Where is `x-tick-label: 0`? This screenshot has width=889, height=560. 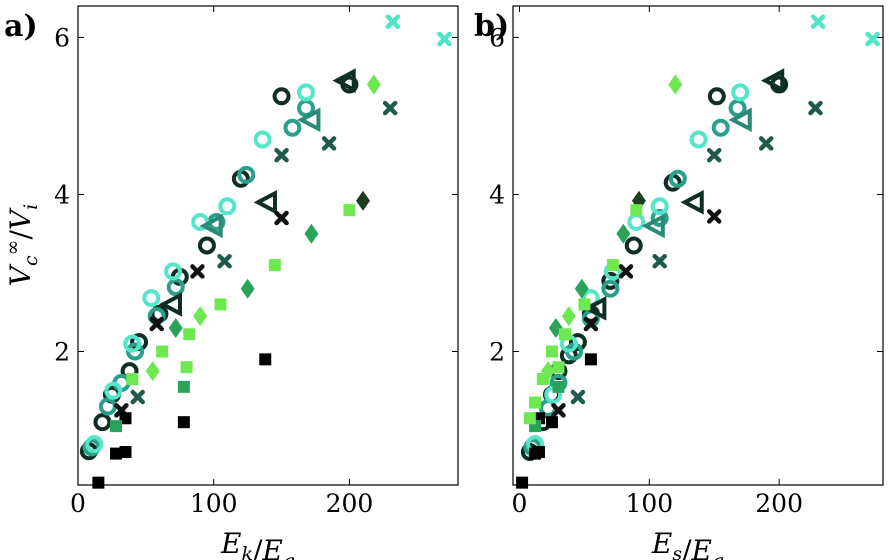
x-tick-label: 0 is located at coordinates (78, 503).